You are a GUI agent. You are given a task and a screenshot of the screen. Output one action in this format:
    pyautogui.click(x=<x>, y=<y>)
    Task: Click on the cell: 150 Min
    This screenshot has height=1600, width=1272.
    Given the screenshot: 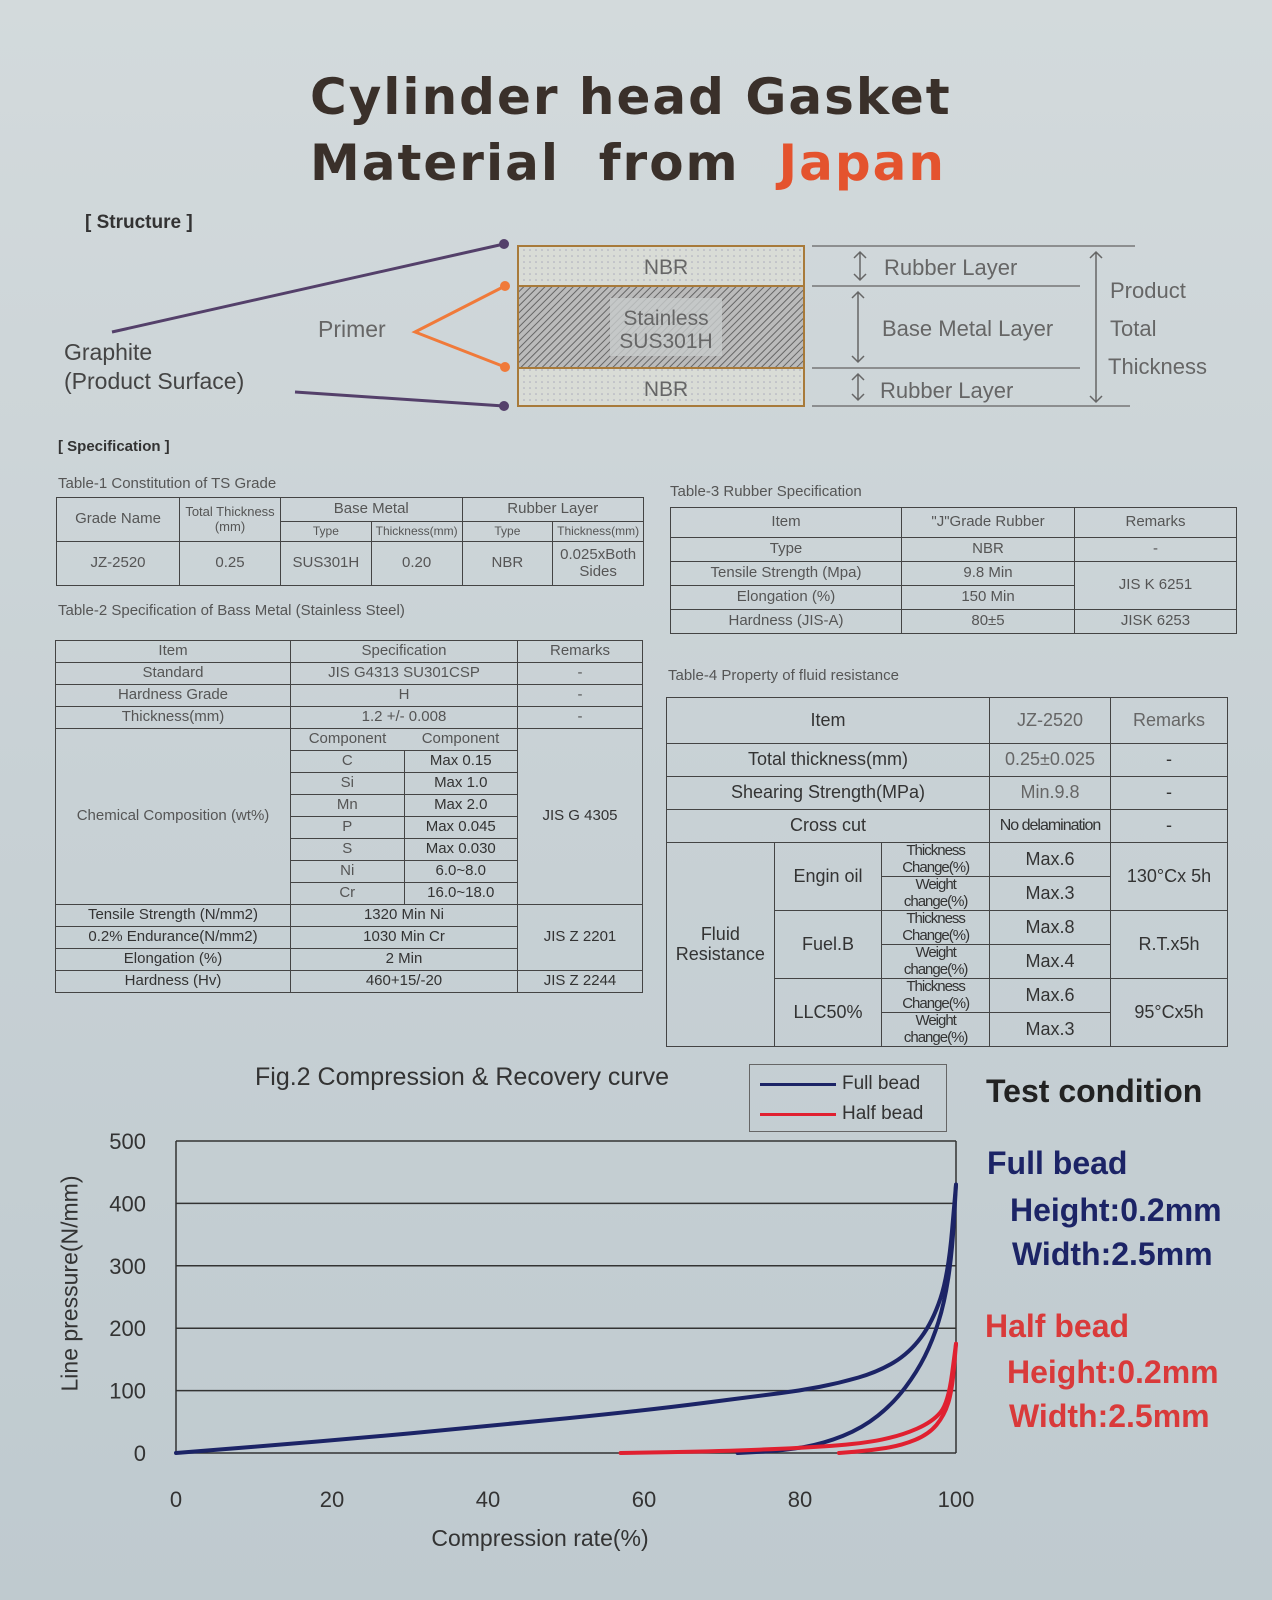 What is the action you would take?
    pyautogui.click(x=988, y=597)
    